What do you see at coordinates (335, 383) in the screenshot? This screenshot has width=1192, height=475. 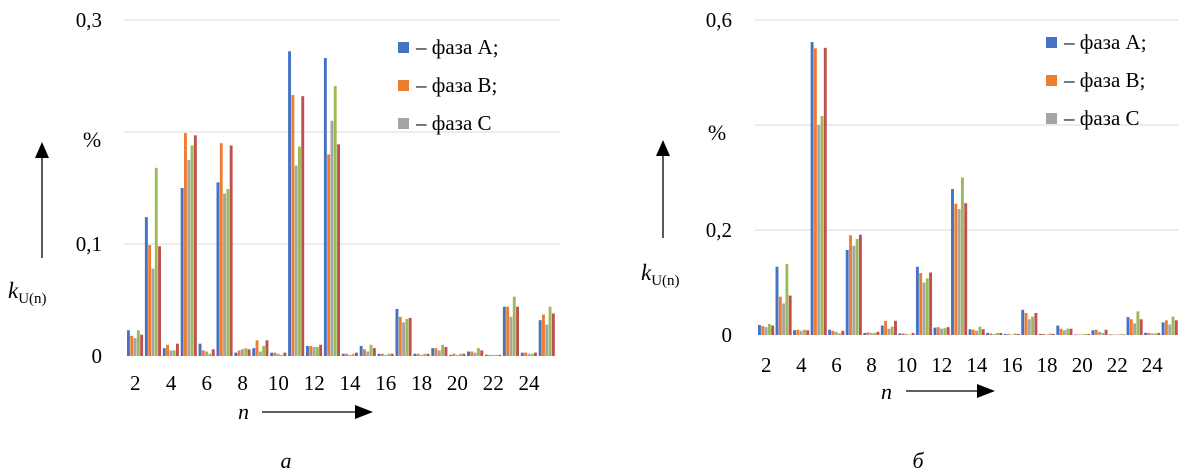 I see `chart-a-x-ticks: 2 4 6 8 10 12 14 16 18 20 22 24` at bounding box center [335, 383].